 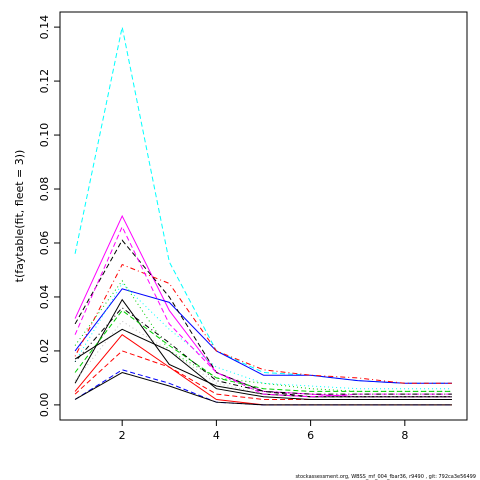 What do you see at coordinates (122, 435) in the screenshot?
I see `x-tick-label: 2` at bounding box center [122, 435].